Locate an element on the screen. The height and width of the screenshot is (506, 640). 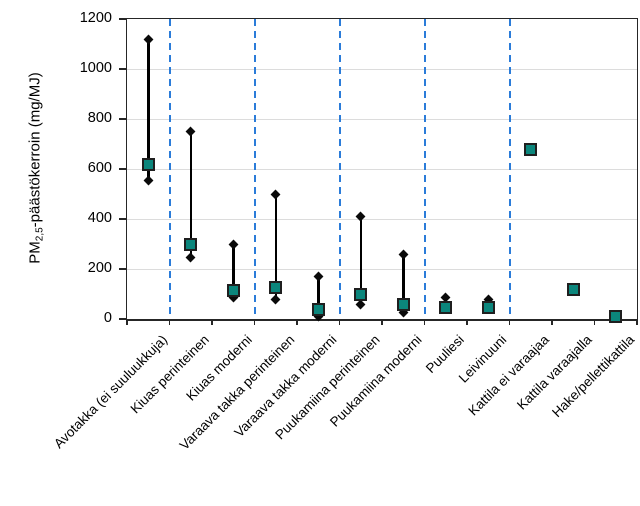
y-tick-label: 800 is located at coordinates (99, 118).